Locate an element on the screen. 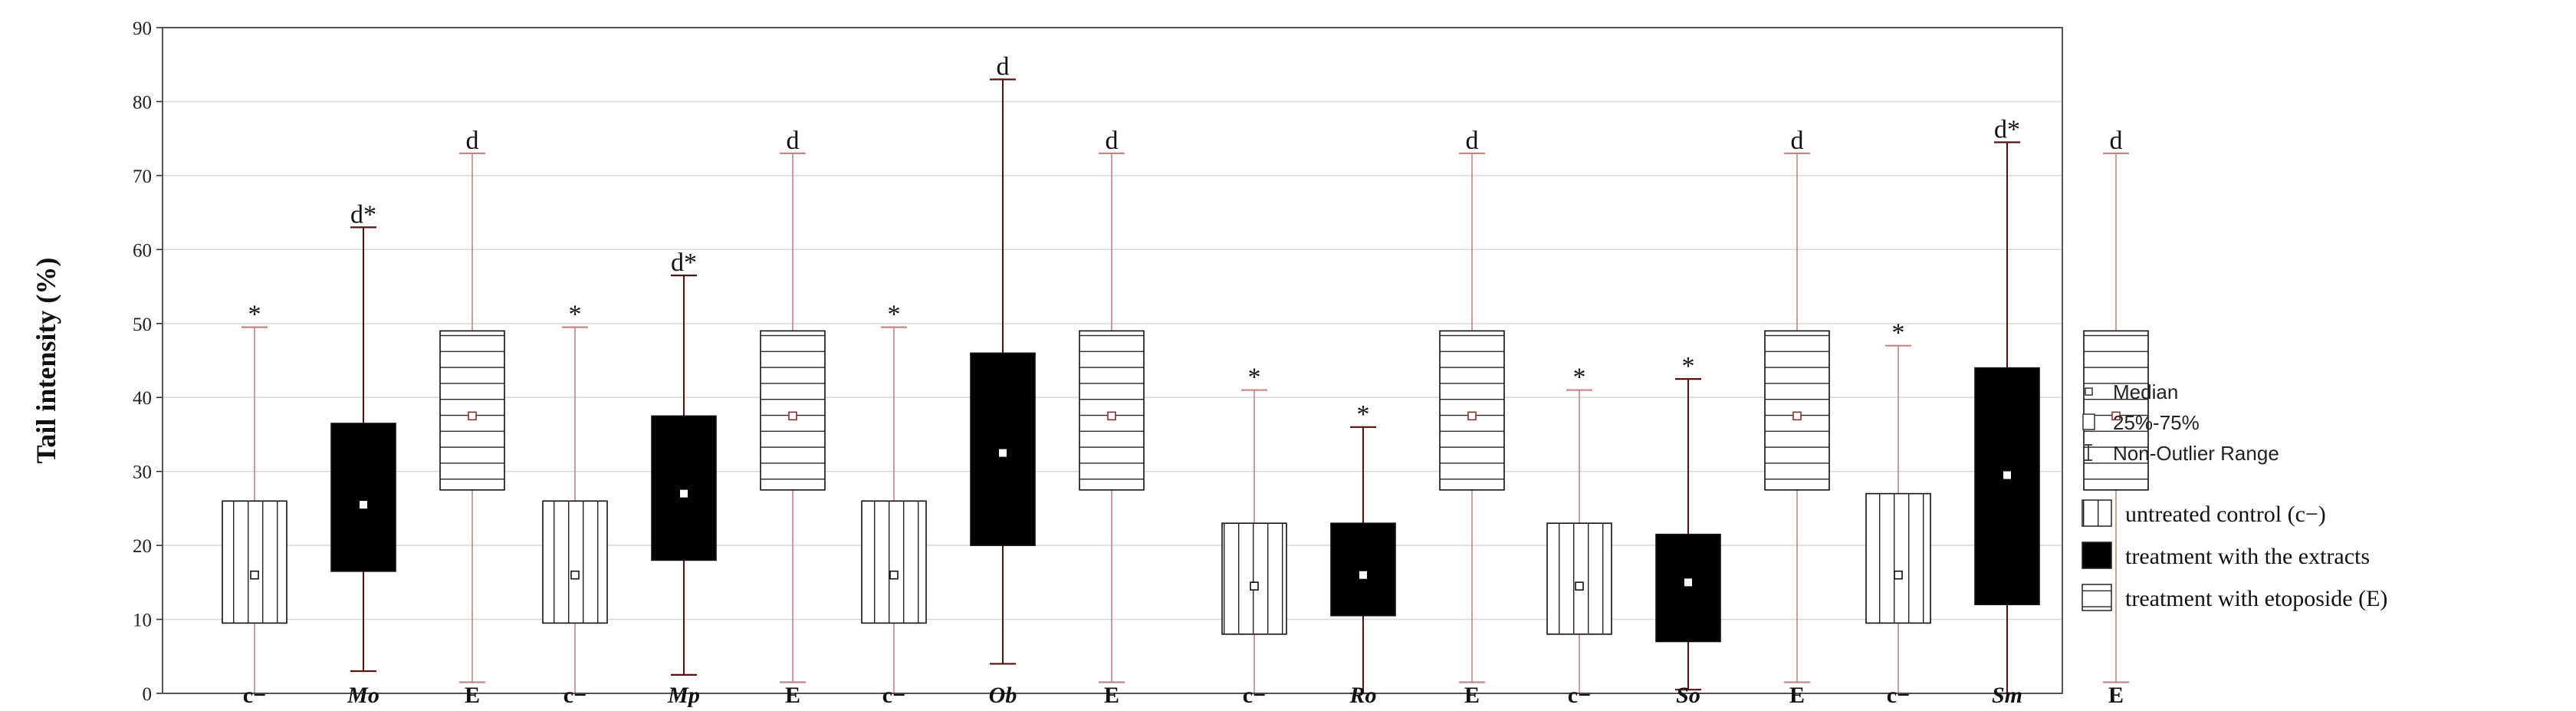  x-category-label: Mo is located at coordinates (363, 695).